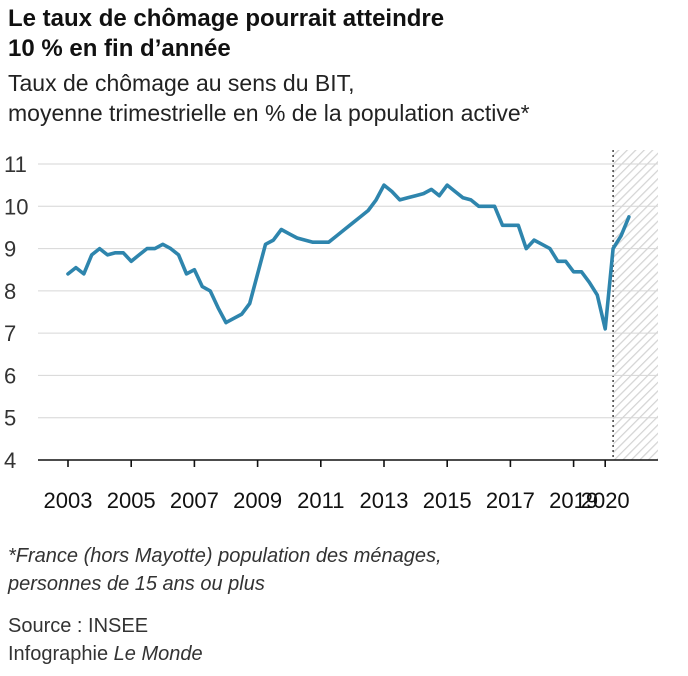 This screenshot has height=676, width=688. What do you see at coordinates (194, 500) in the screenshot?
I see `x-tick-label: 2007` at bounding box center [194, 500].